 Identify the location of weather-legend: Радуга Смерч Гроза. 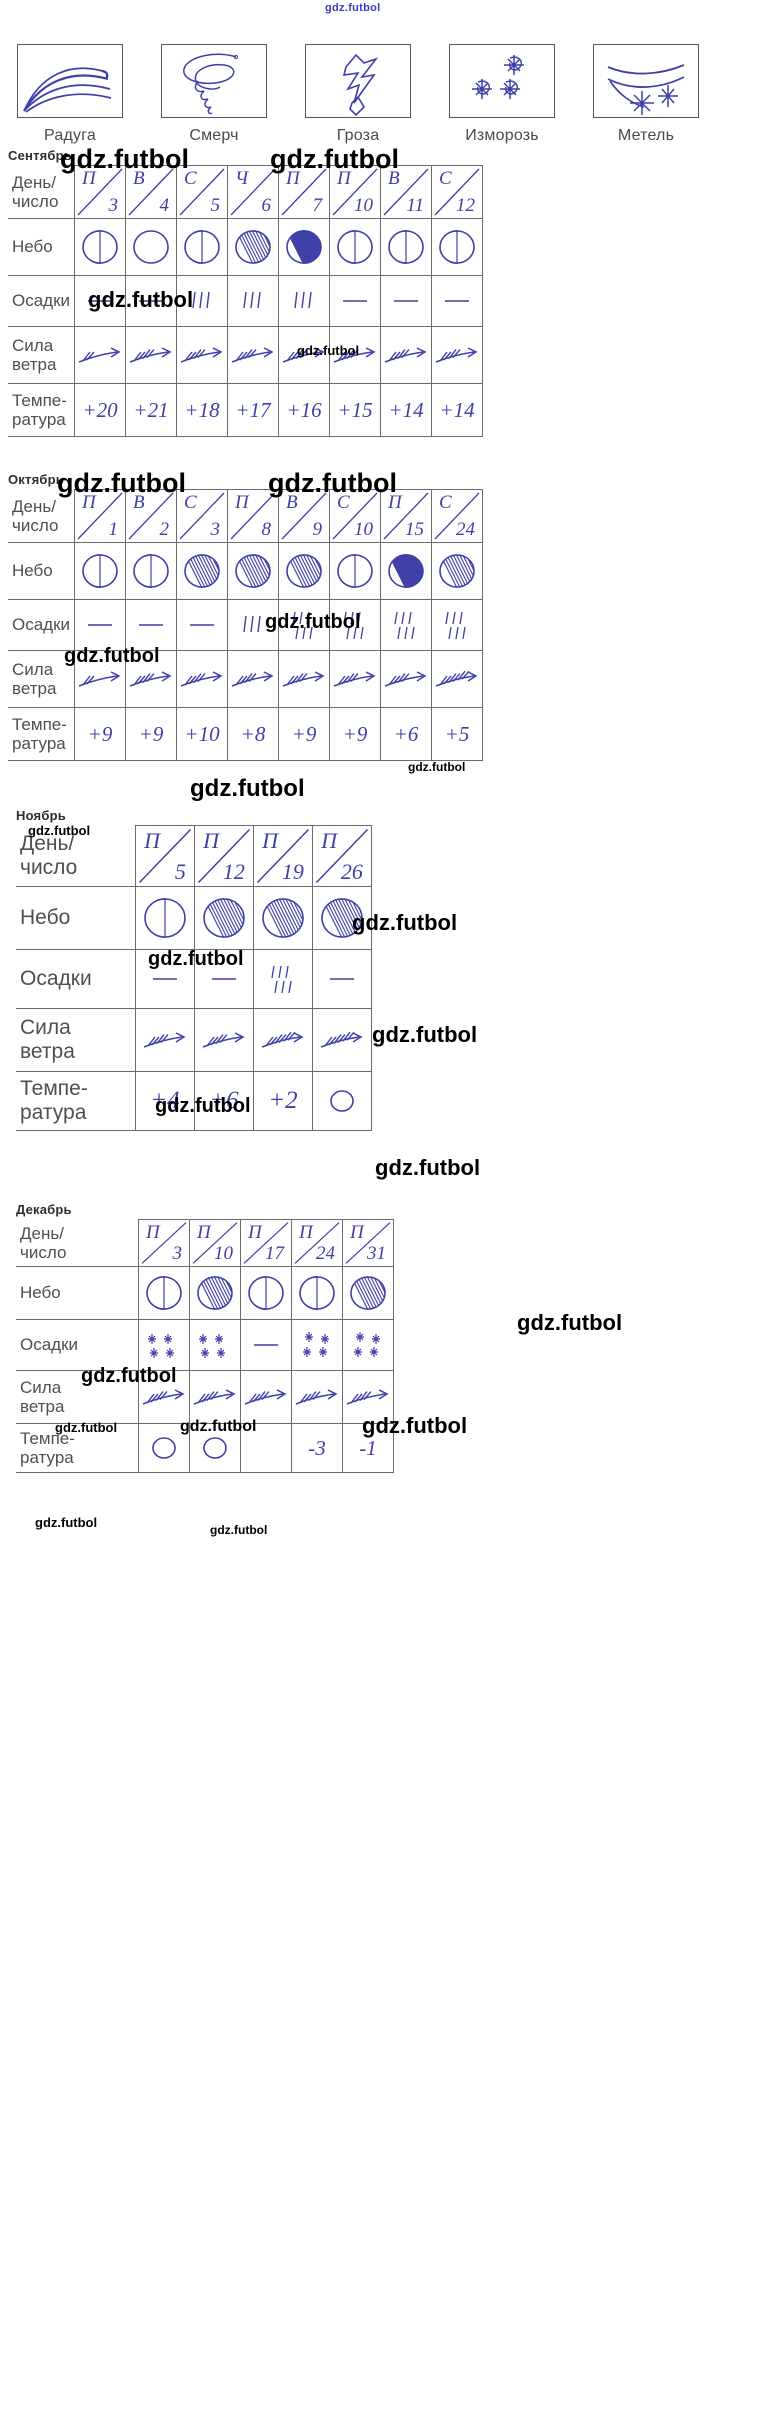
(384, 94).